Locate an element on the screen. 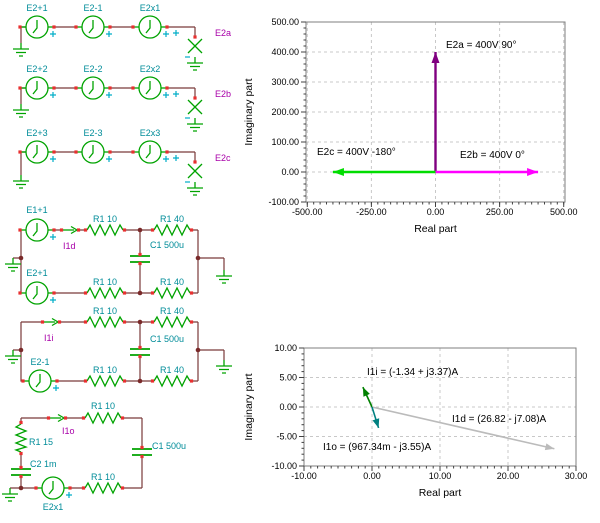 Image resolution: width=600 pixels, height=523 pixels. y-tick-label: 10.00 is located at coordinates (285, 348).